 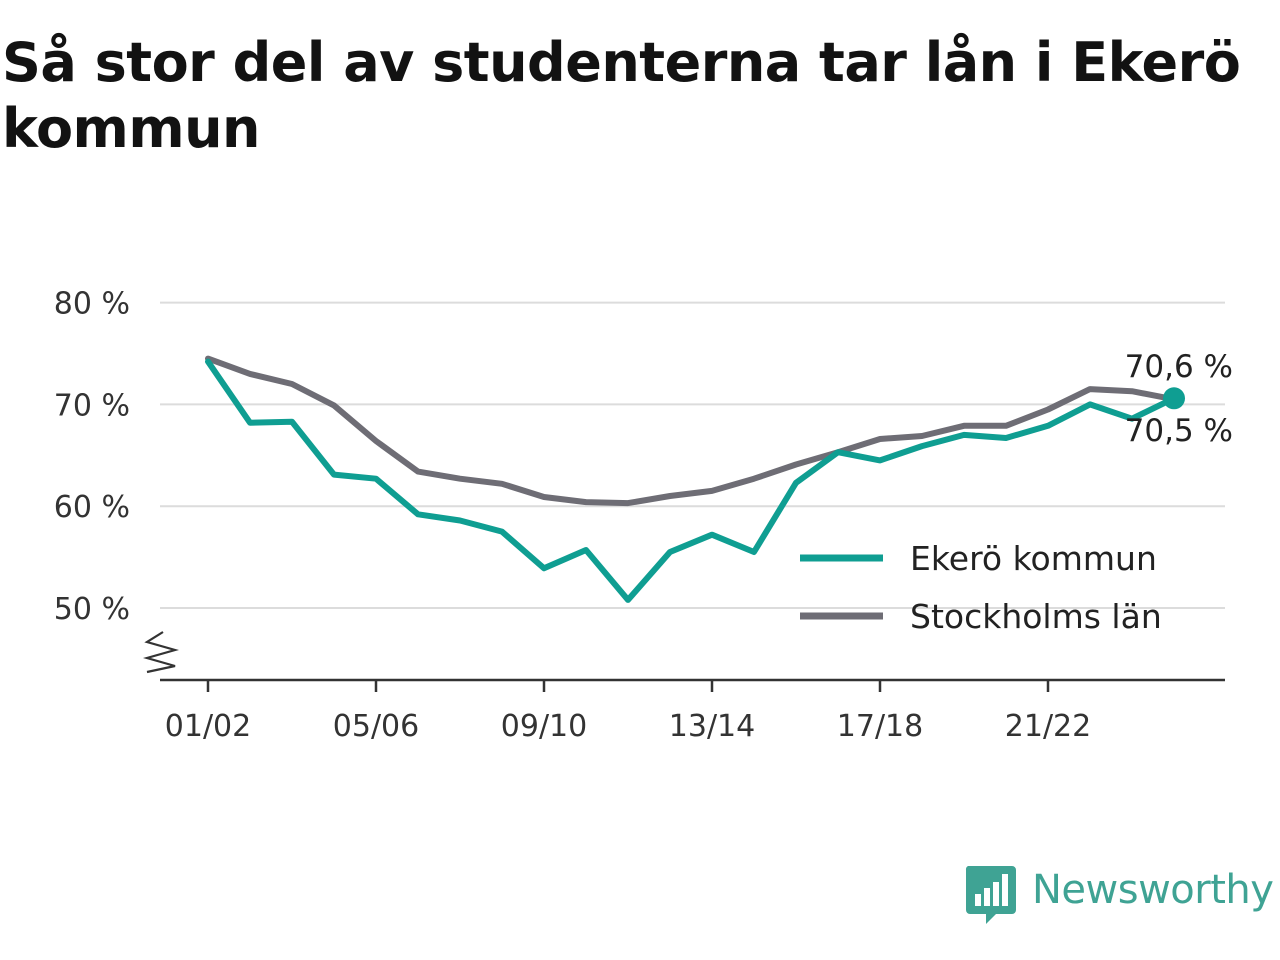 What do you see at coordinates (92, 507) in the screenshot?
I see `y-tick-label: 60 %` at bounding box center [92, 507].